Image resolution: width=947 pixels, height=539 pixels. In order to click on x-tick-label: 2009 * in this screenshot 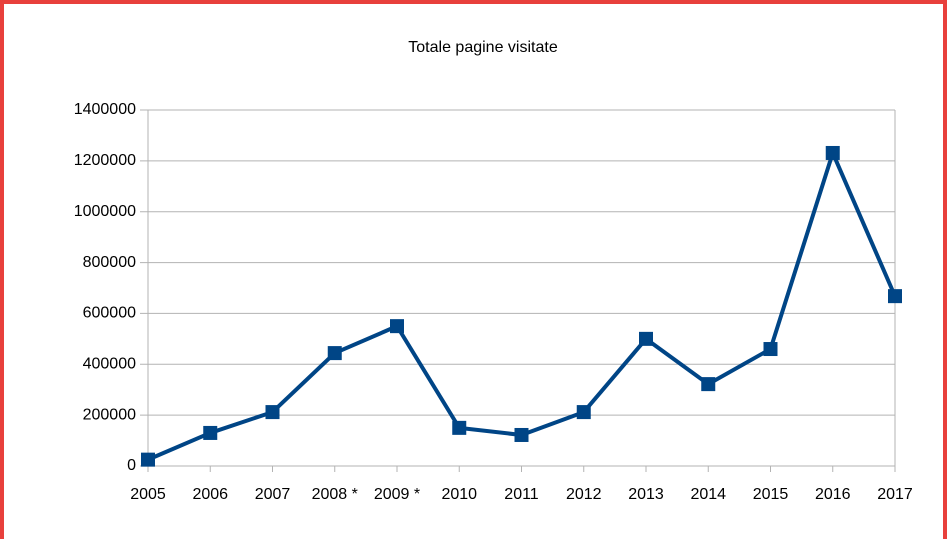, I will do `click(397, 494)`.